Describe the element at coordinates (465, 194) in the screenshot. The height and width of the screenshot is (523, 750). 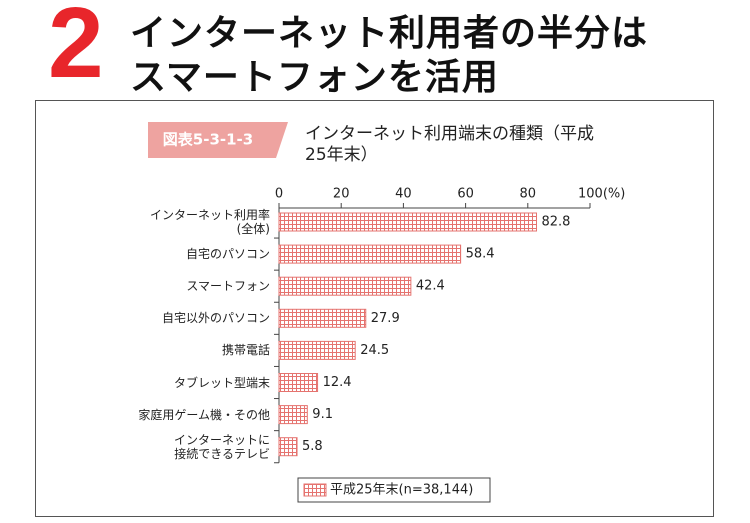
I see `x-tick-label: 60` at that location.